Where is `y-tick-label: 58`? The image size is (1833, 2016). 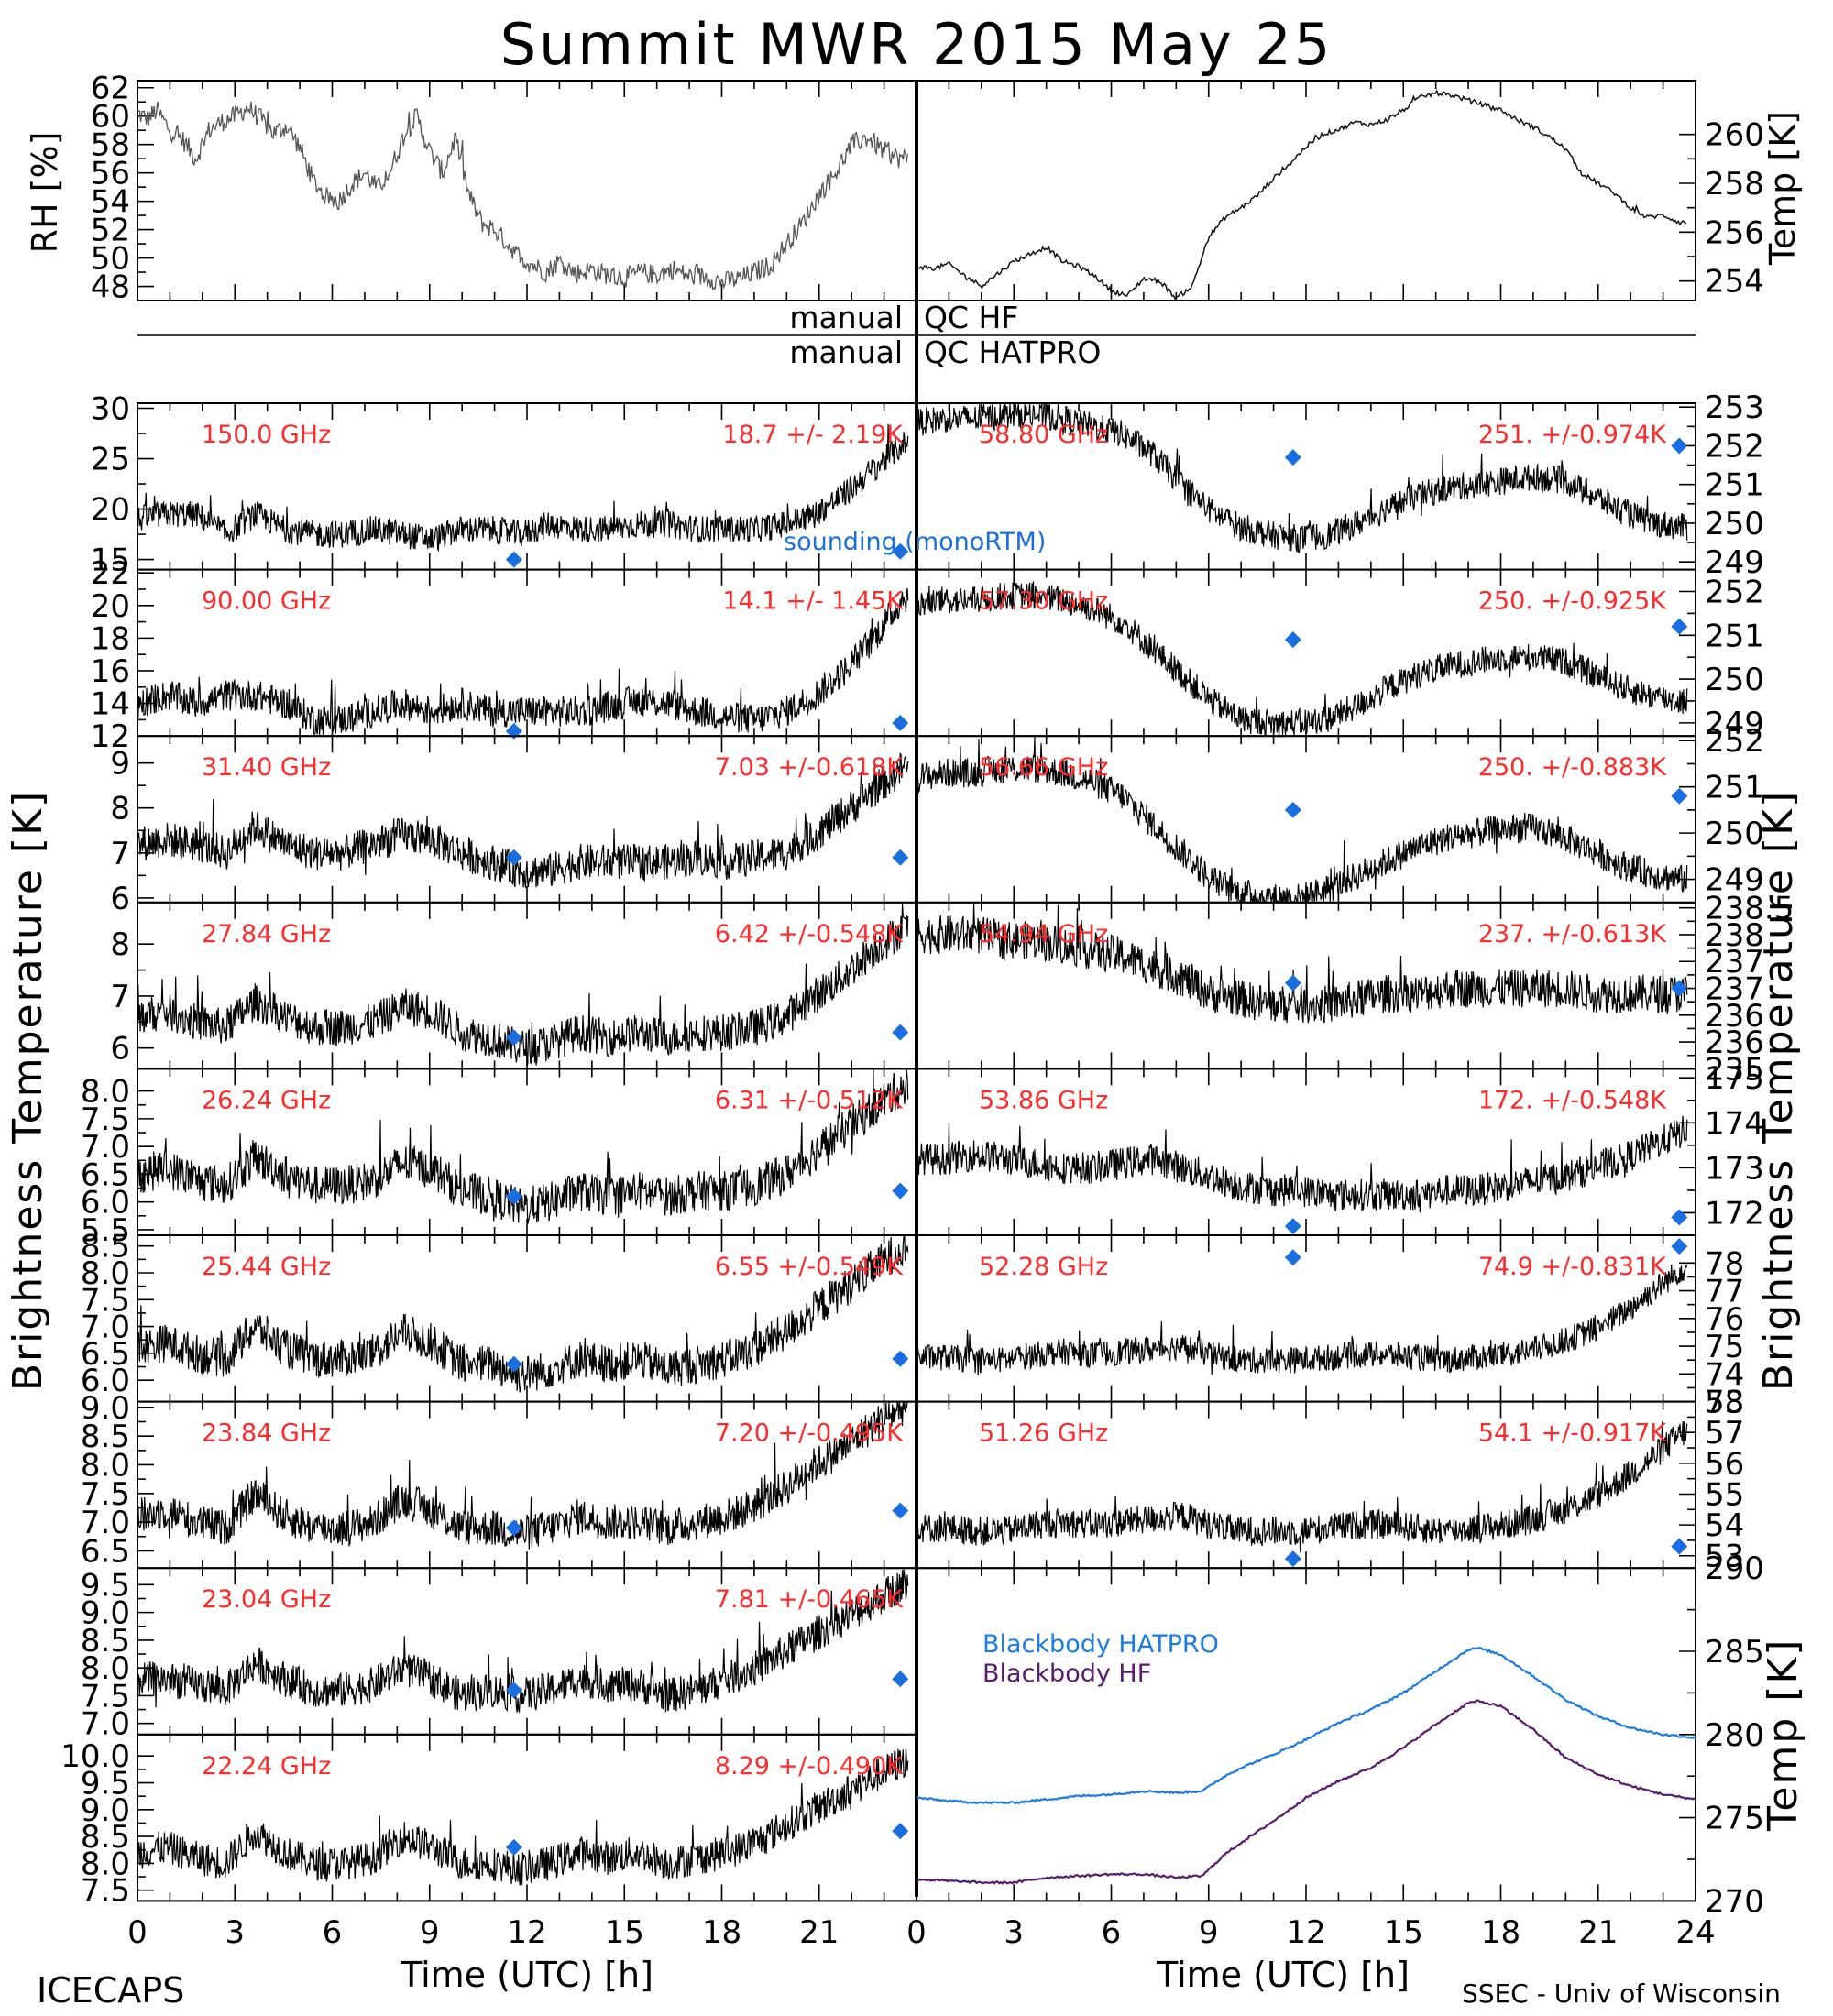 y-tick-label: 58 is located at coordinates (1724, 1403).